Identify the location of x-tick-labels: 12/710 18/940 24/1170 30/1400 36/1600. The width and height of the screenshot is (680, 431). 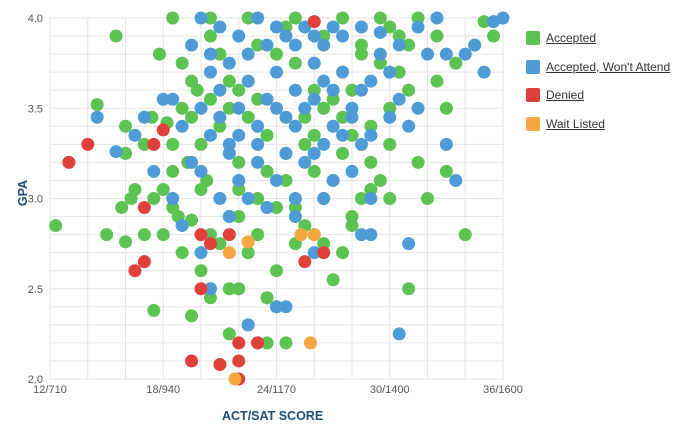
(278, 390).